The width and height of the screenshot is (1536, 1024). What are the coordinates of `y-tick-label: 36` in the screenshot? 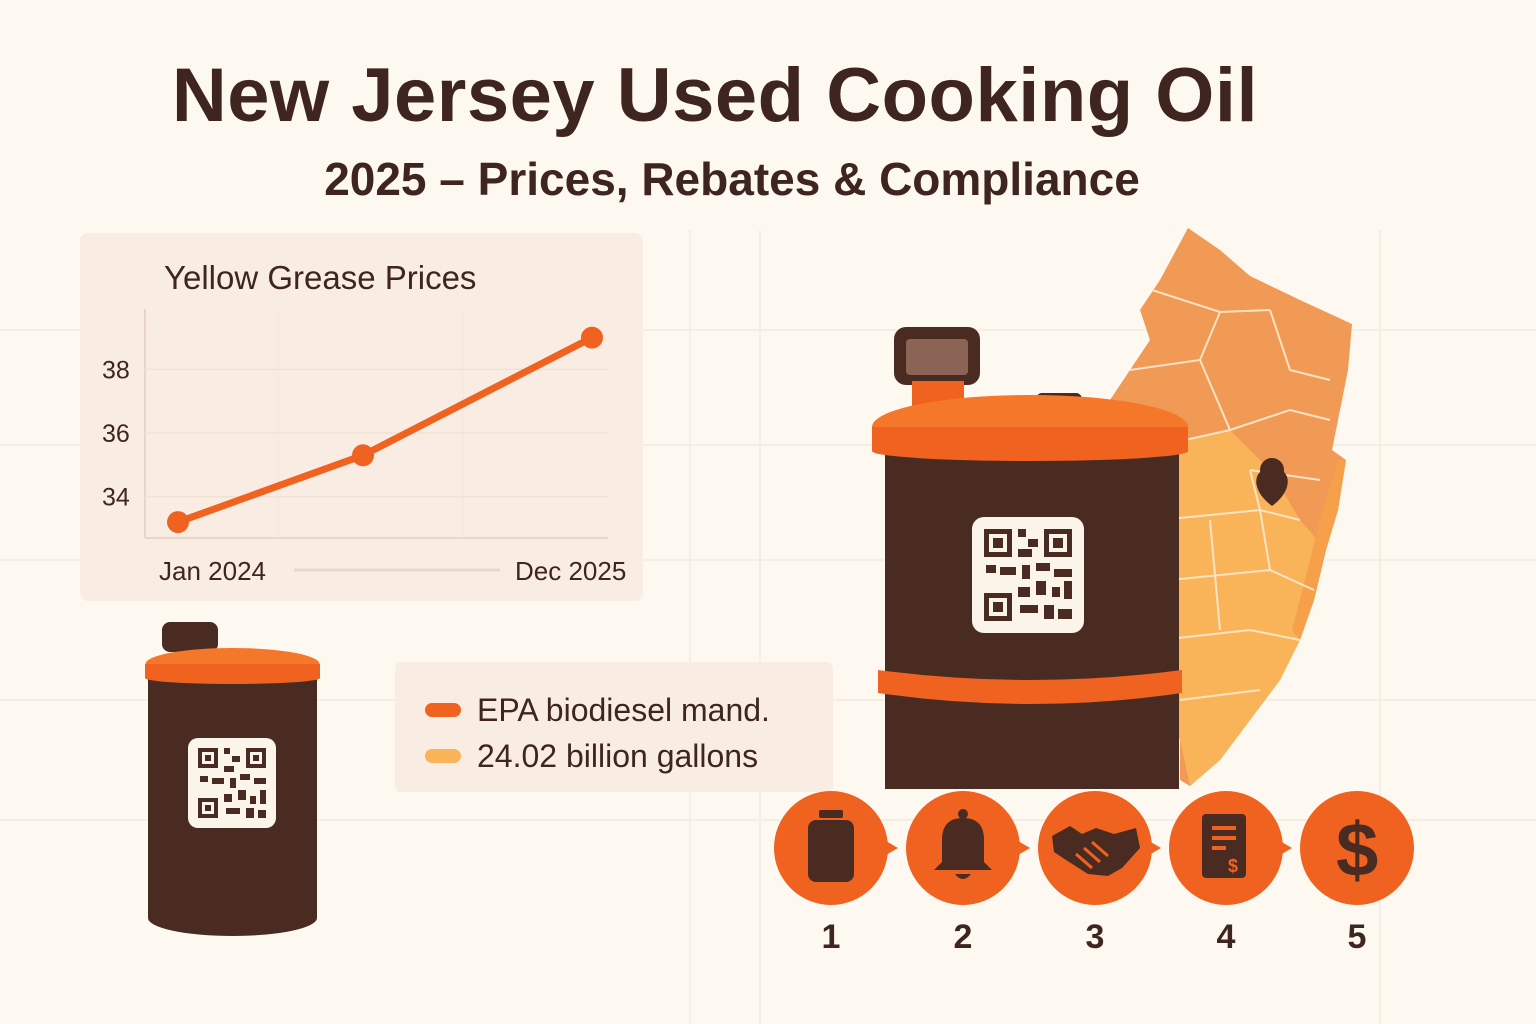 It's located at (116, 434).